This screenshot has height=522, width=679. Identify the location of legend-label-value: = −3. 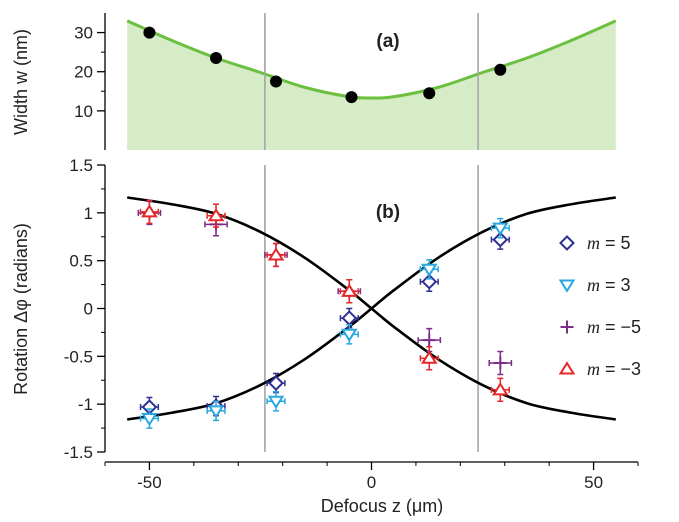
(620, 369).